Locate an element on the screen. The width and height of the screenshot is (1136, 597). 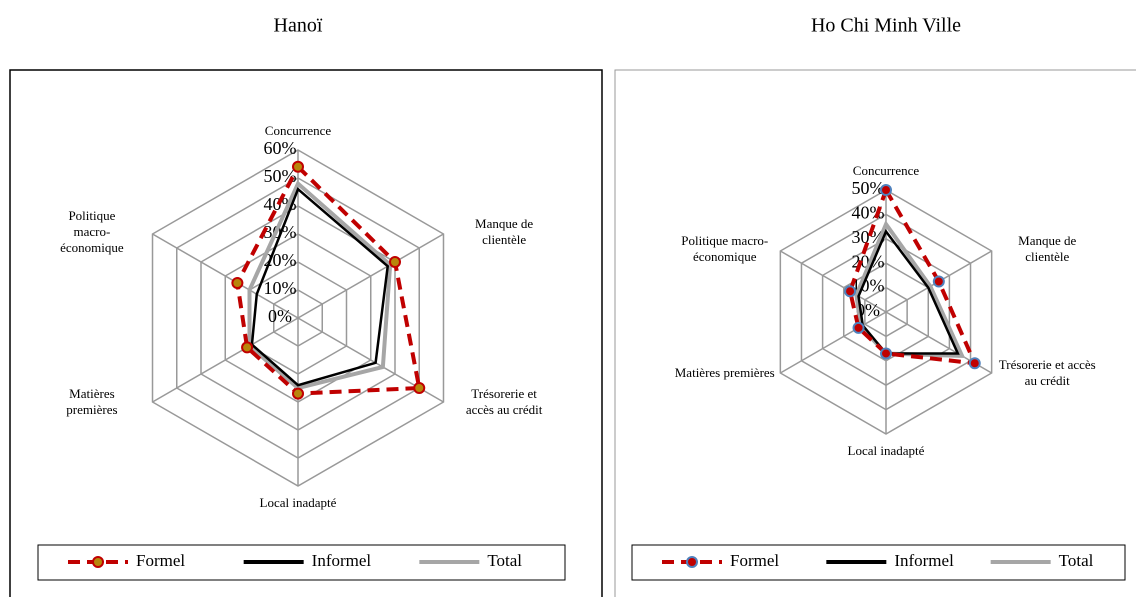
axis-label: au crédit is located at coordinates (1048, 380).